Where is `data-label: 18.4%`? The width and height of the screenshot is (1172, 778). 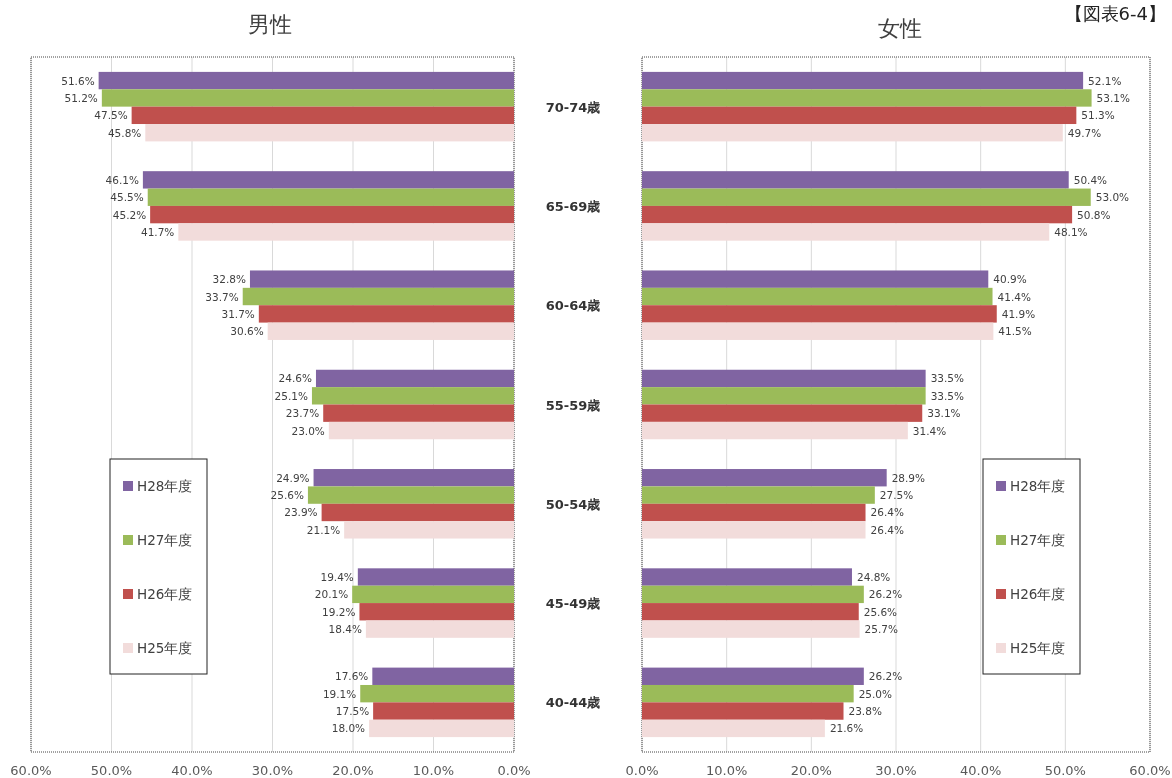 data-label: 18.4% is located at coordinates (345, 629).